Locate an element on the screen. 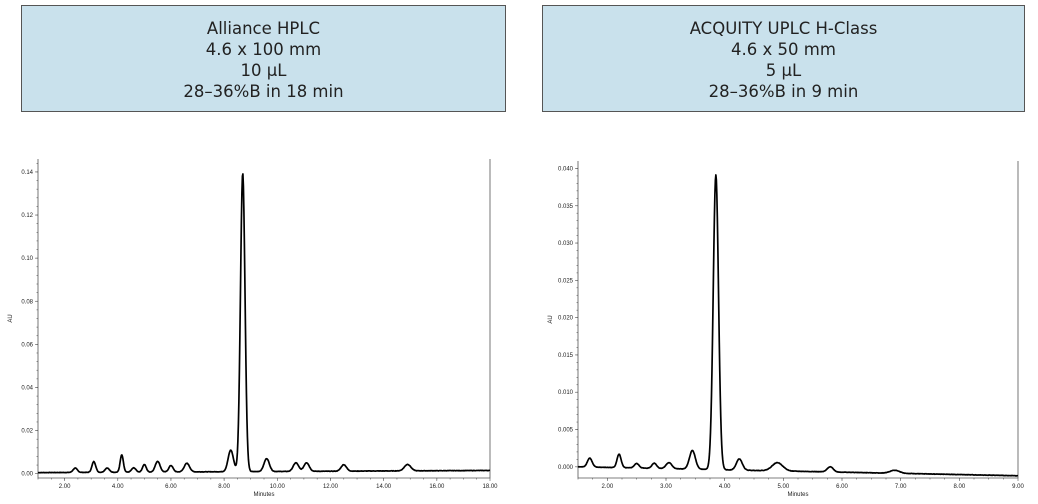 This screenshot has width=1038, height=504. y-tick-label: 0.00 is located at coordinates (27, 475).